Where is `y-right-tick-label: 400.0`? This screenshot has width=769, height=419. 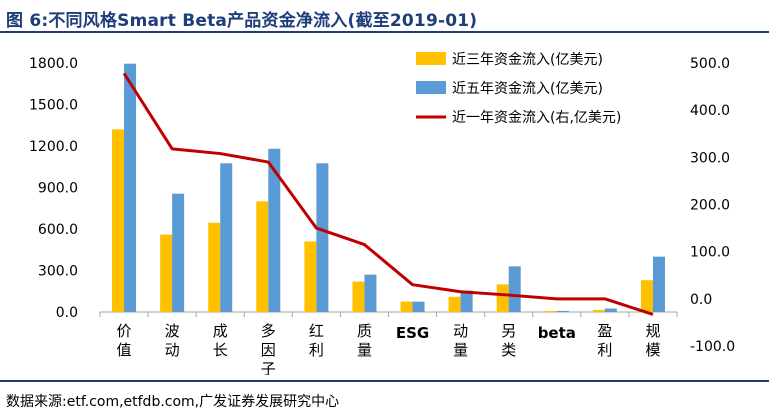
y-right-tick-label: 400.0 is located at coordinates (710, 111).